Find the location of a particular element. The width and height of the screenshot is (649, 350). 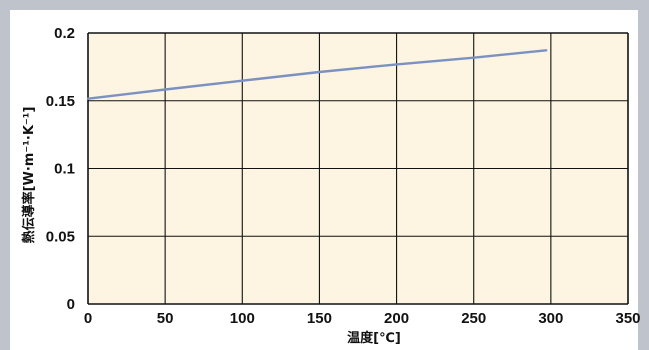

y-tick-label: 0.1 is located at coordinates (64, 169).